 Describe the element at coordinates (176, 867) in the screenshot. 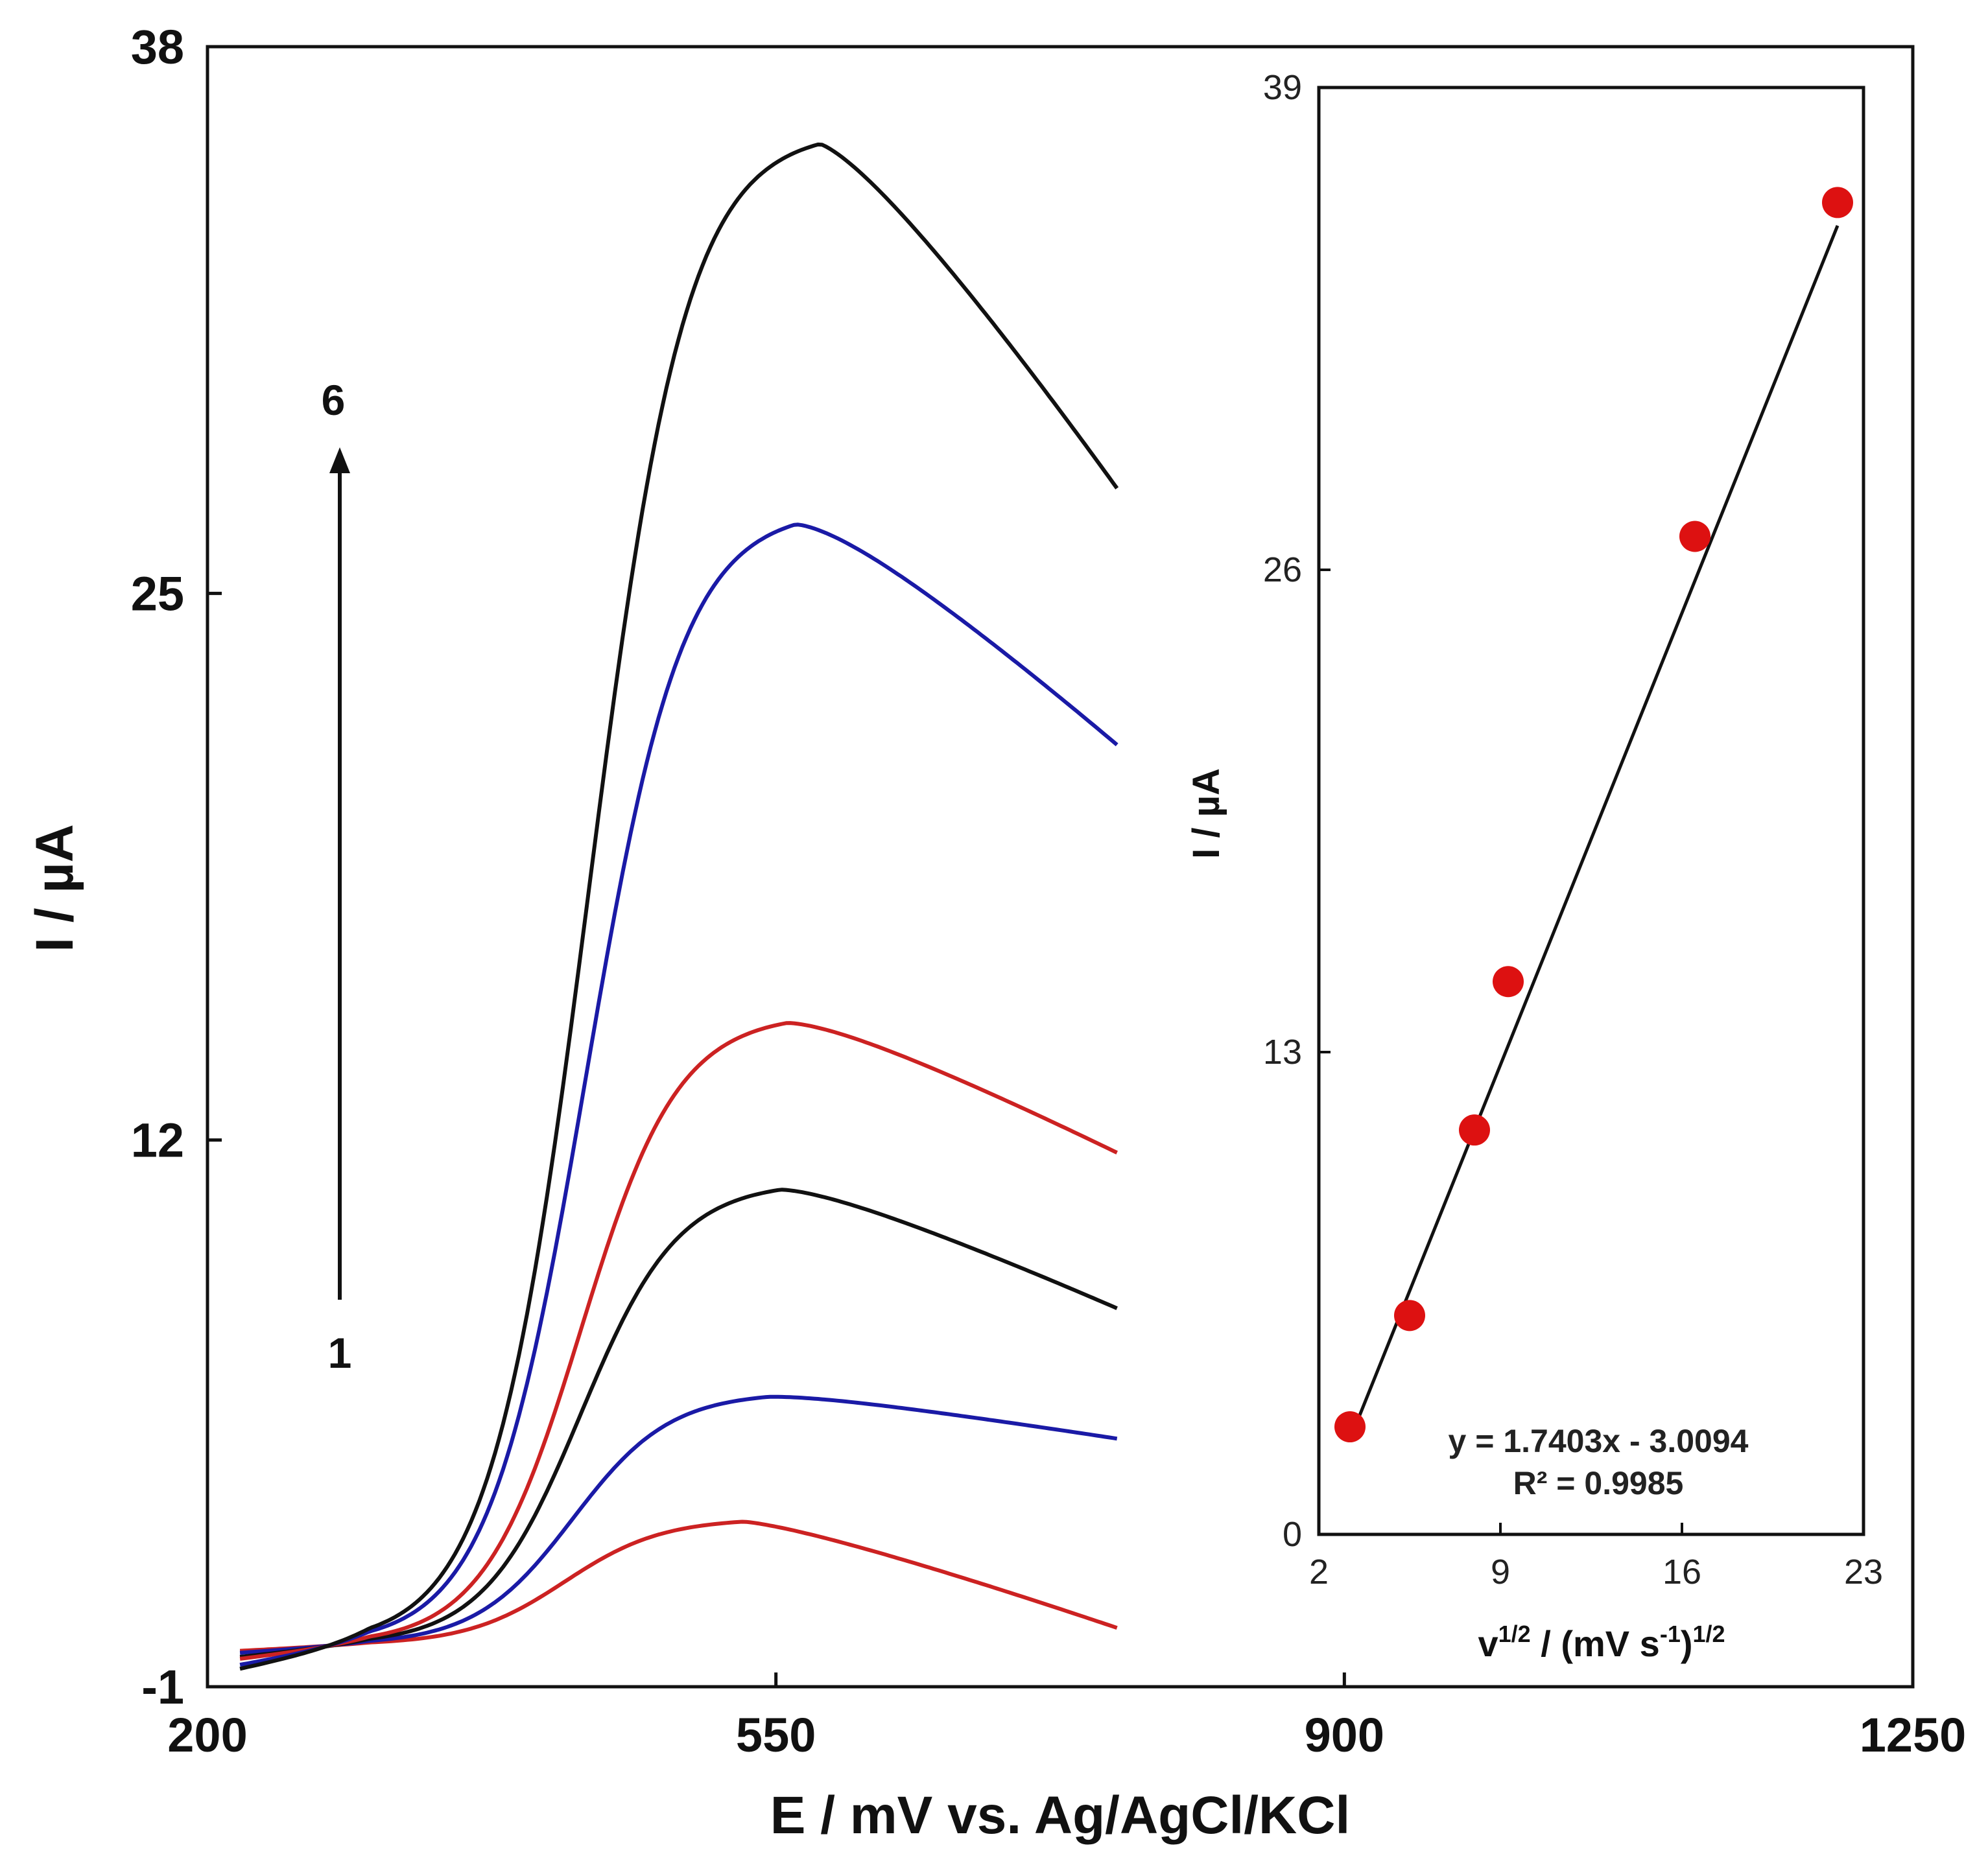

I see `main-y-ticks: -1 12 25 38` at that location.